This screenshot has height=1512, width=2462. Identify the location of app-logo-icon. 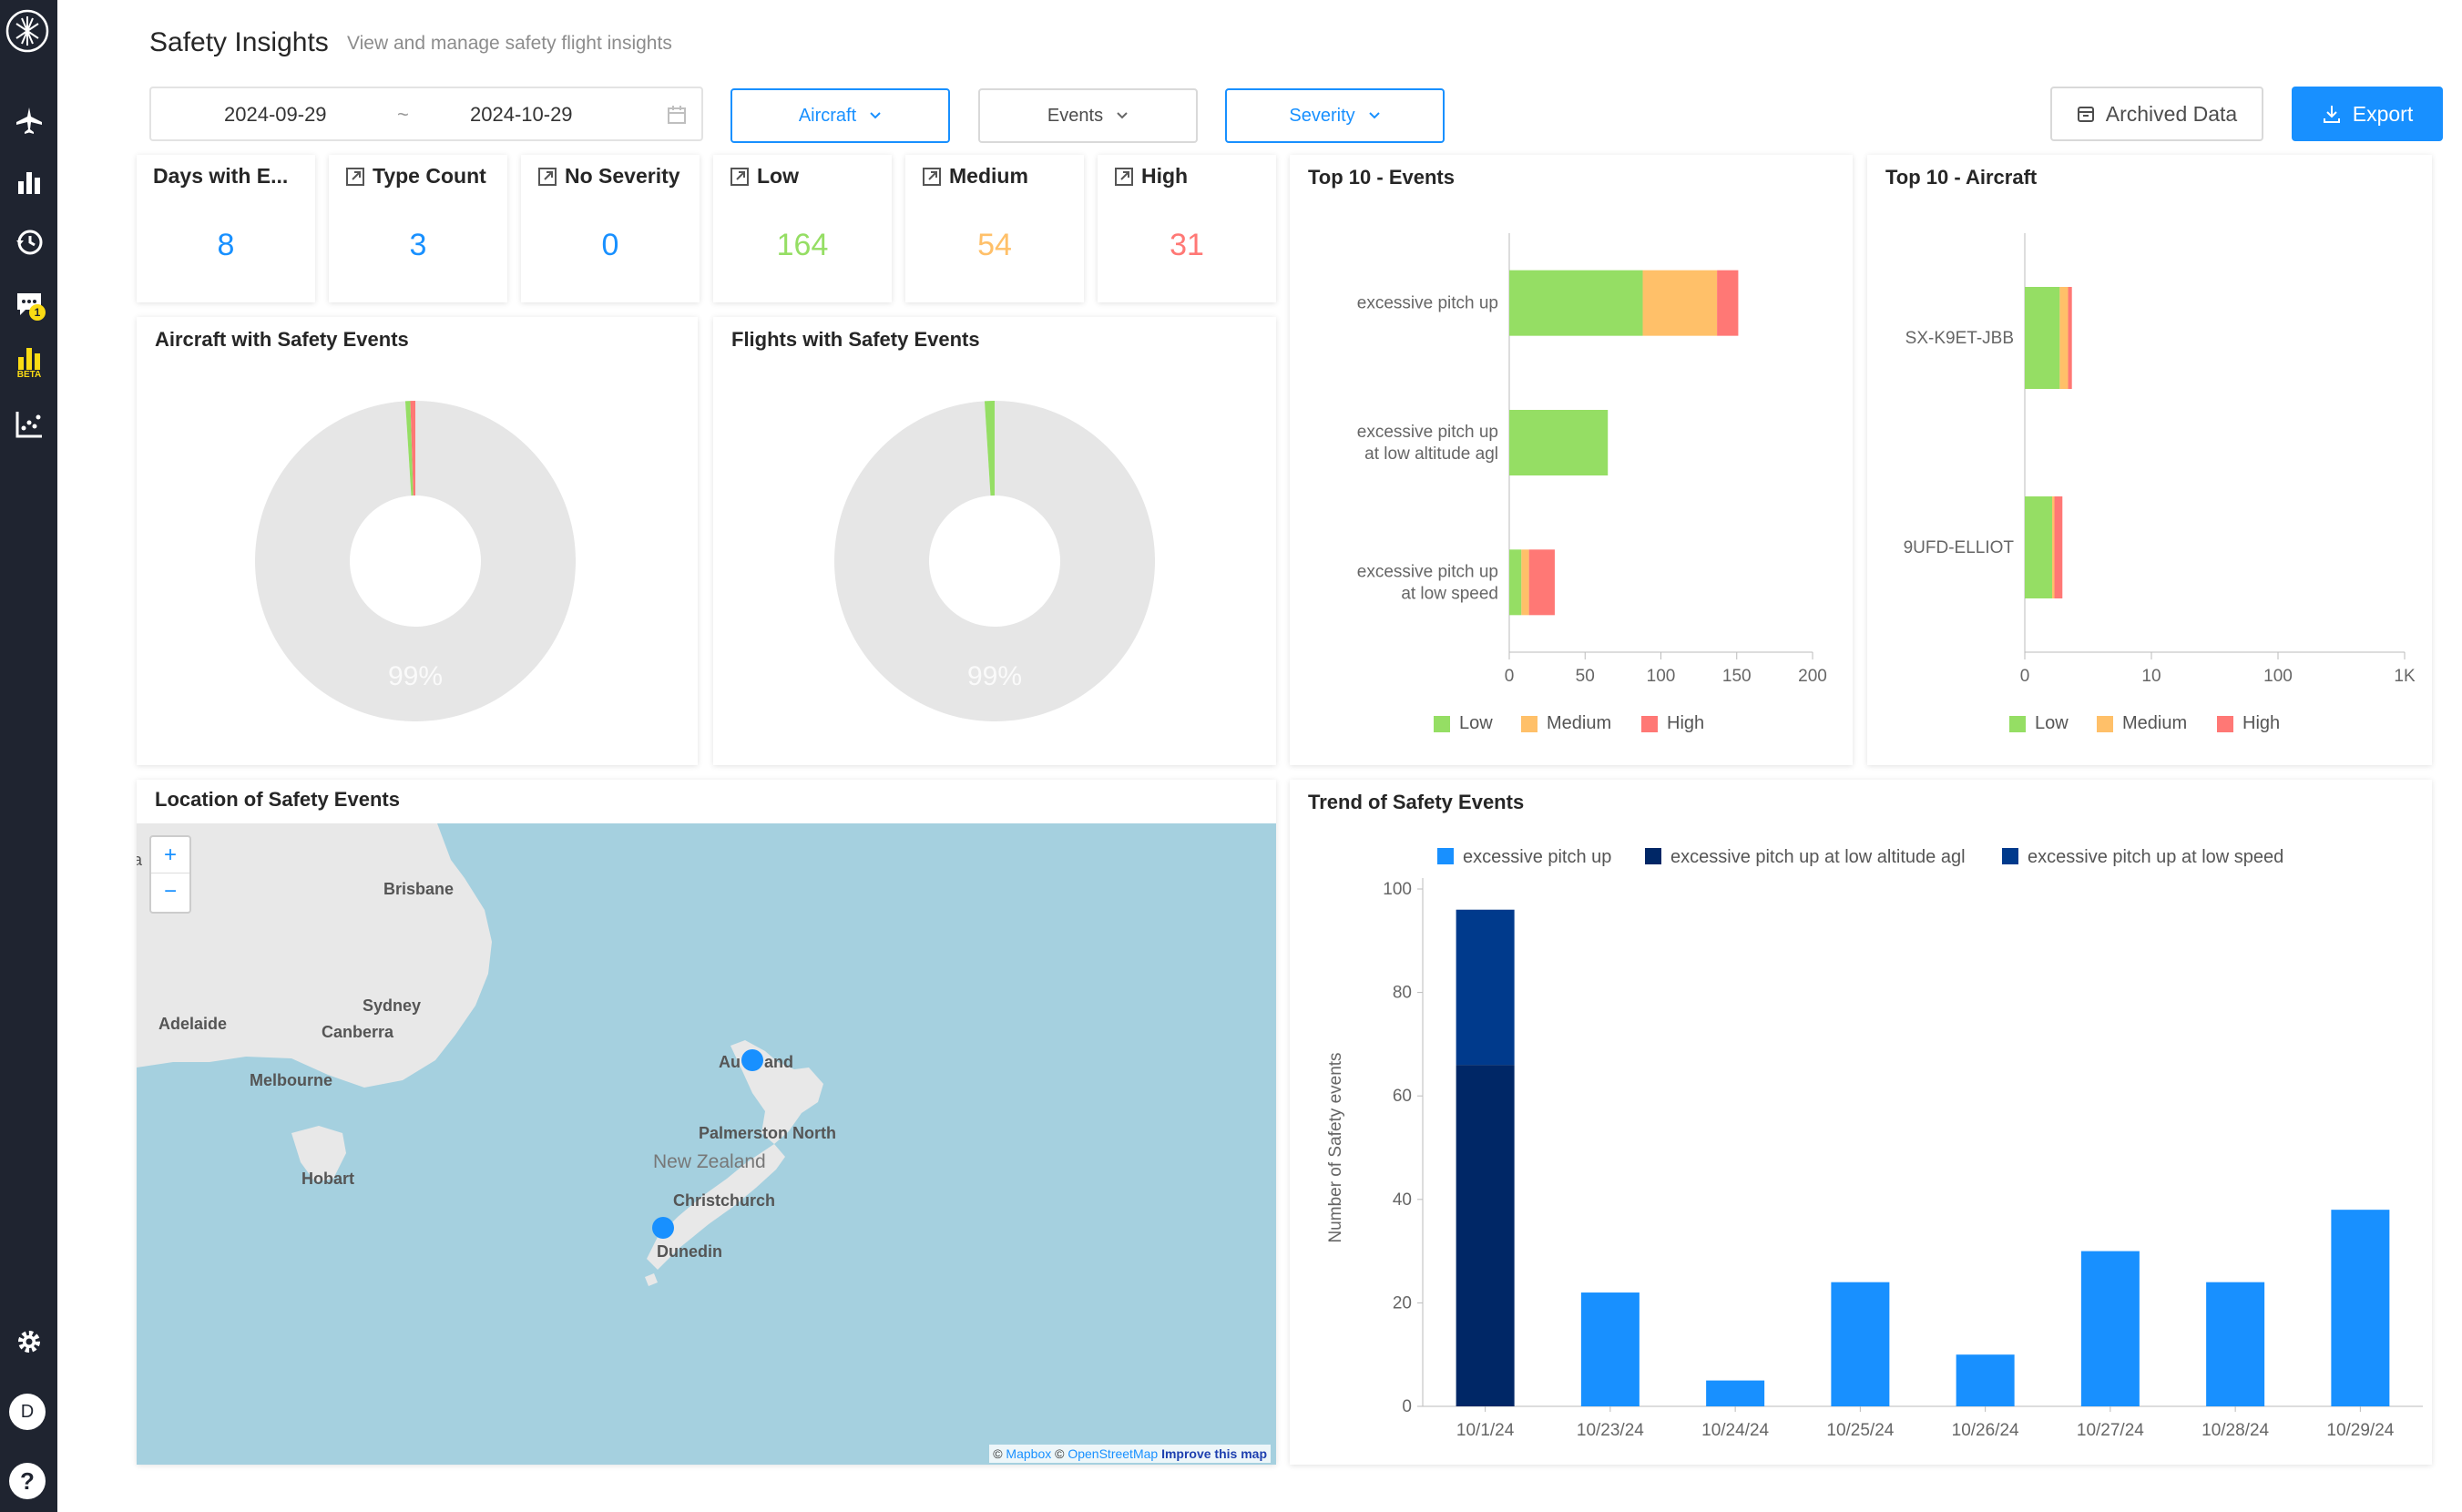
(31, 31).